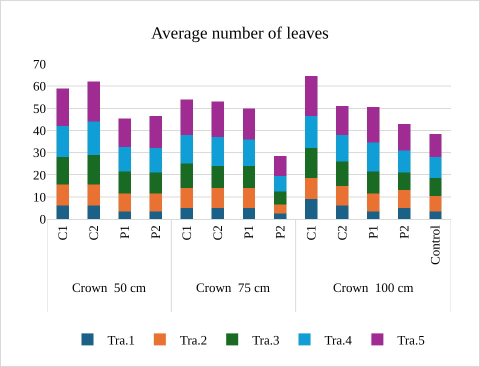 This screenshot has height=367, width=480. I want to click on legend-label: Tra.1, so click(121, 340).